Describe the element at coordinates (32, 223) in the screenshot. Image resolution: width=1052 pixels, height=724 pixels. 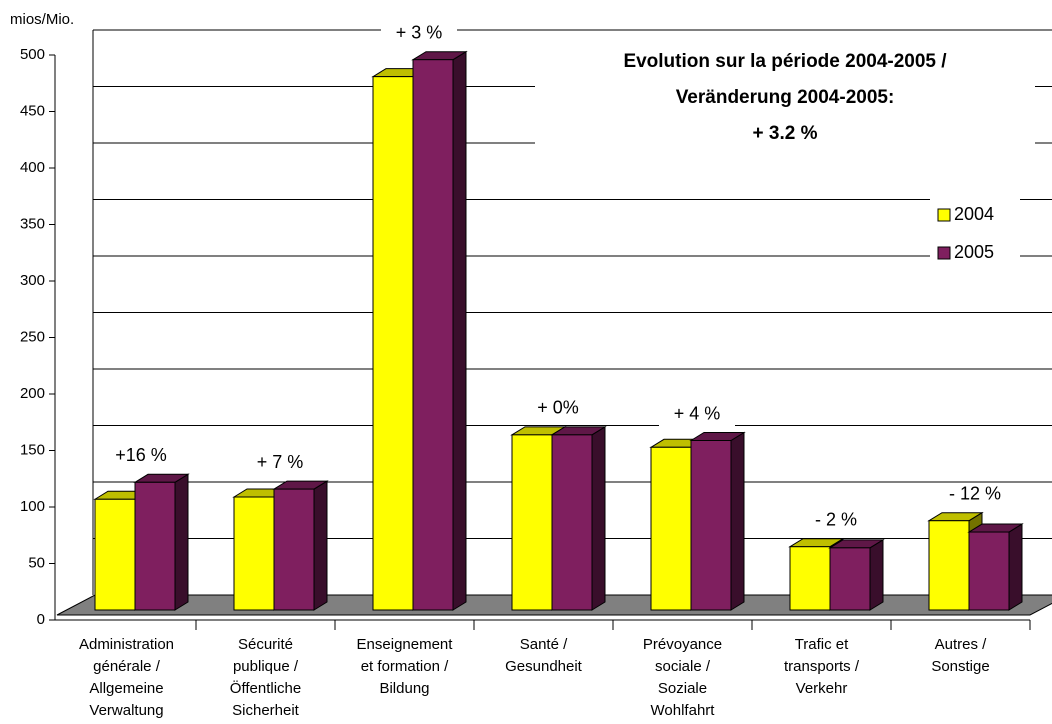
I see `y-tick-label: 350` at that location.